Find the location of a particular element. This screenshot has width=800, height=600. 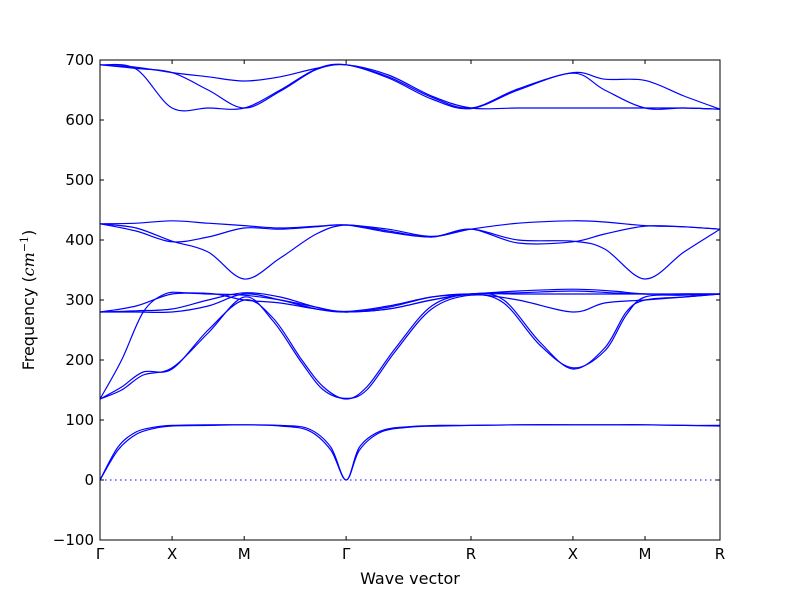

y-axis-label-exponent: −1 is located at coordinates (24, 244).